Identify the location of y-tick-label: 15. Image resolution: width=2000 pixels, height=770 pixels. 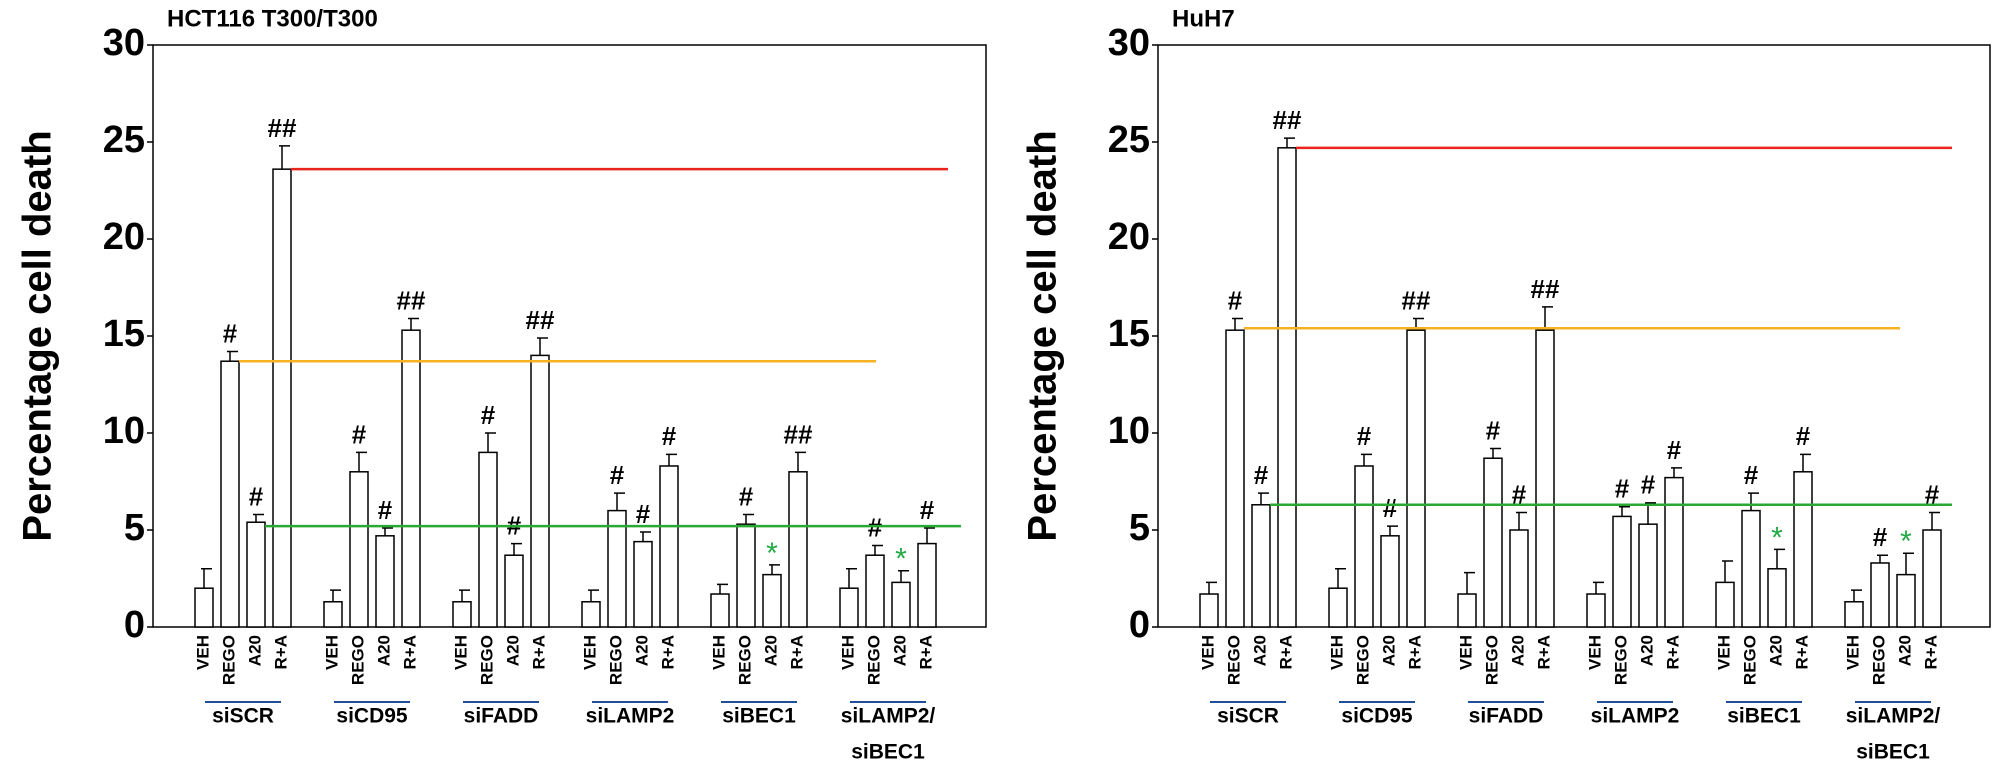
(124, 334).